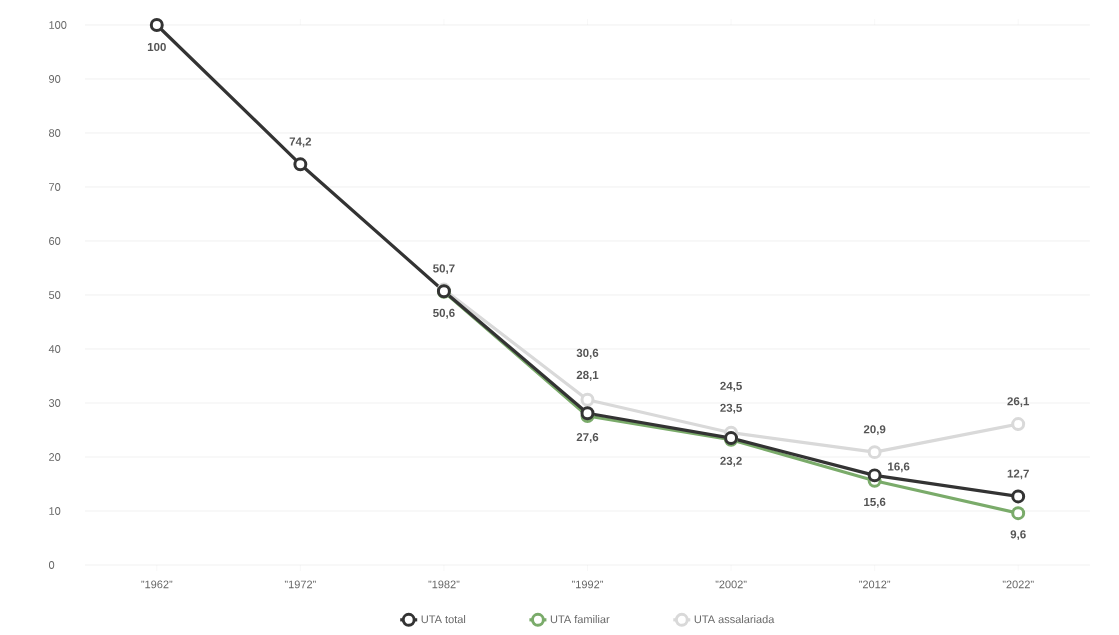  I want to click on y-tick-label: 90, so click(55, 79).